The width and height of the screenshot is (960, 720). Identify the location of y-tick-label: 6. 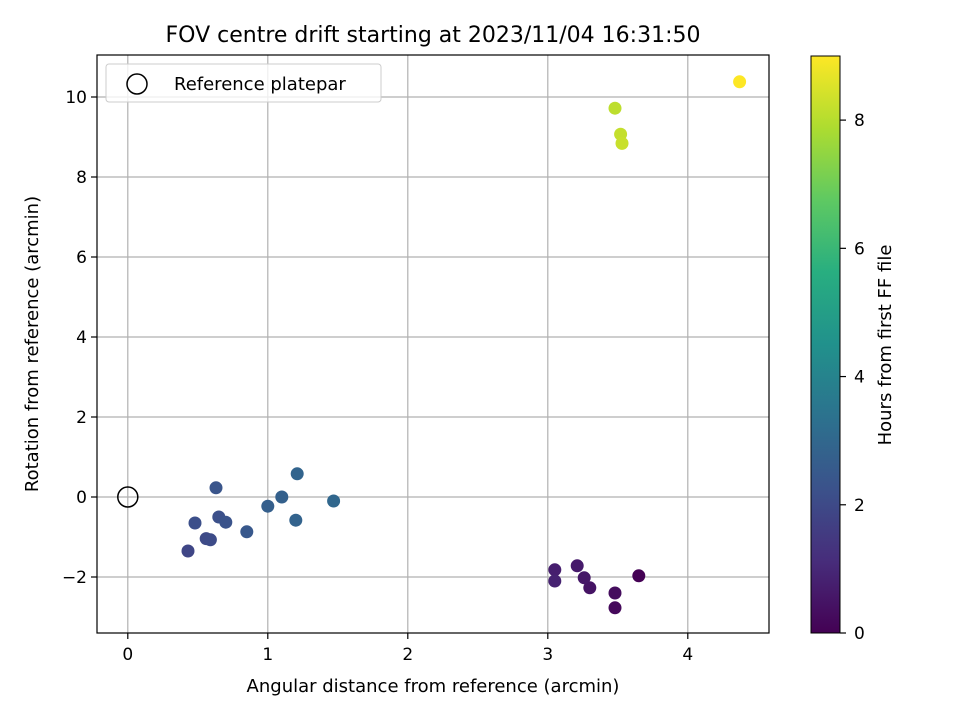
(81, 258).